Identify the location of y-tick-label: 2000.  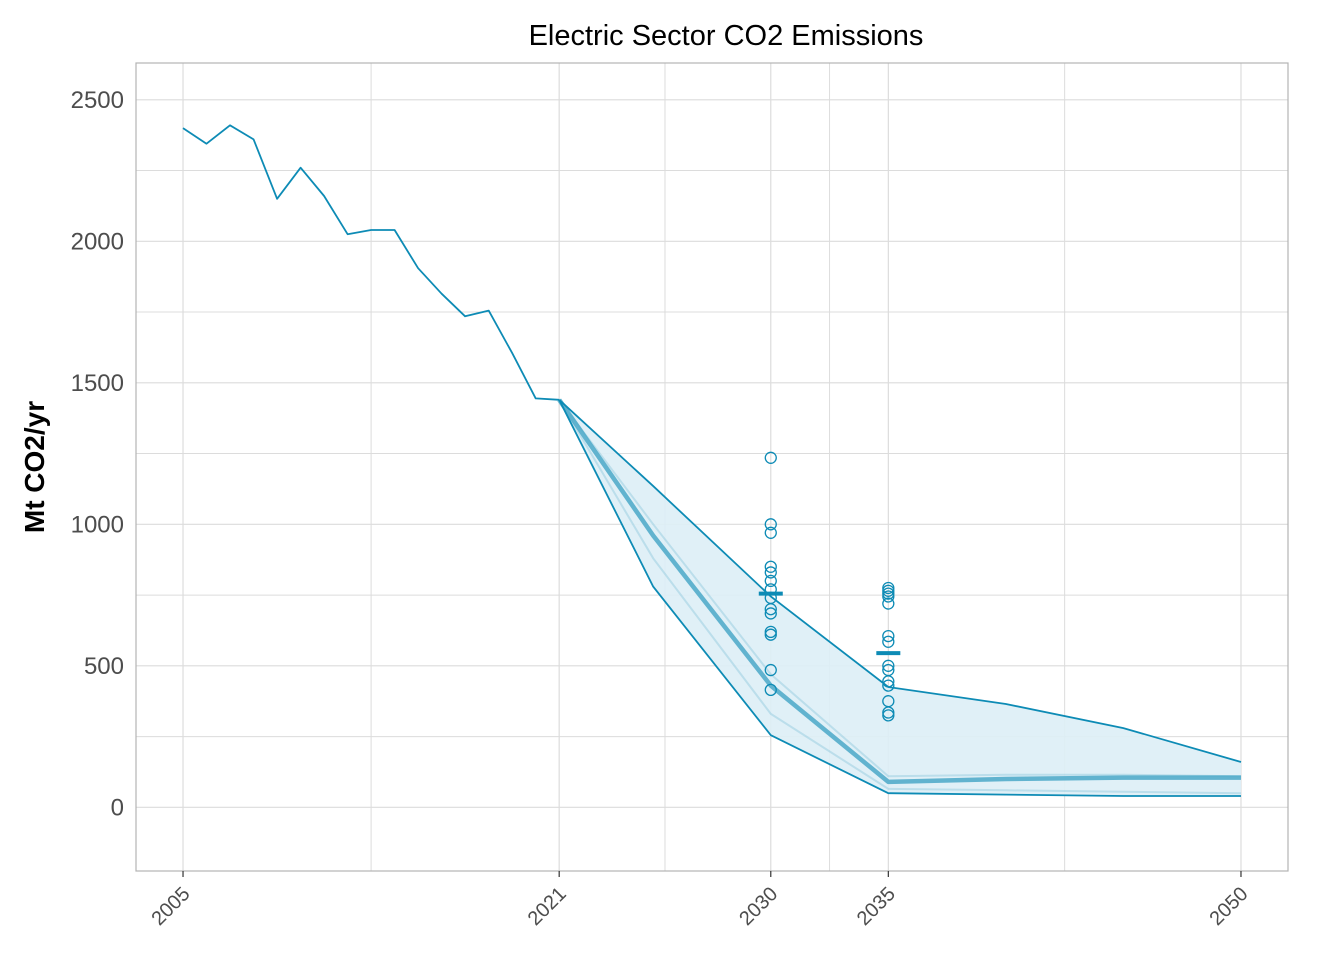
(97, 241).